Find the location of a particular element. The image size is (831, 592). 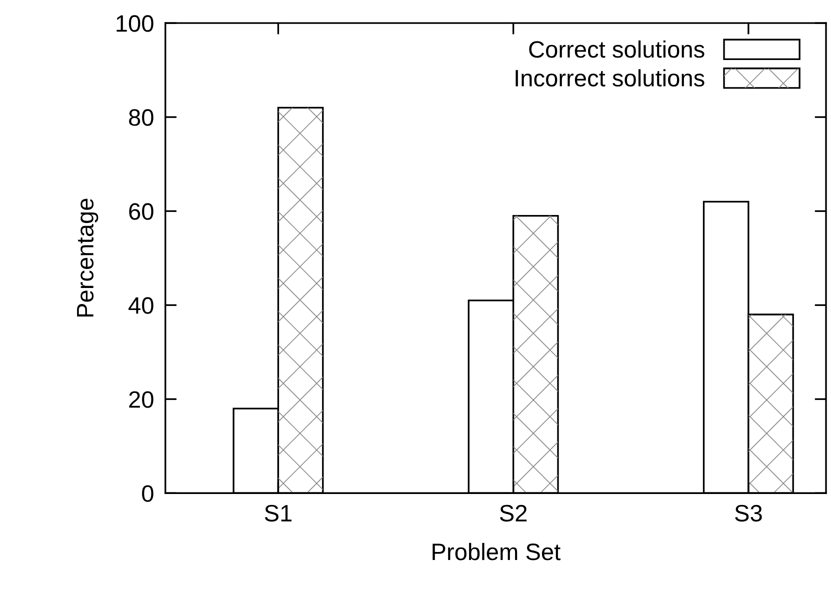

y-tick-label: 80 is located at coordinates (141, 117).